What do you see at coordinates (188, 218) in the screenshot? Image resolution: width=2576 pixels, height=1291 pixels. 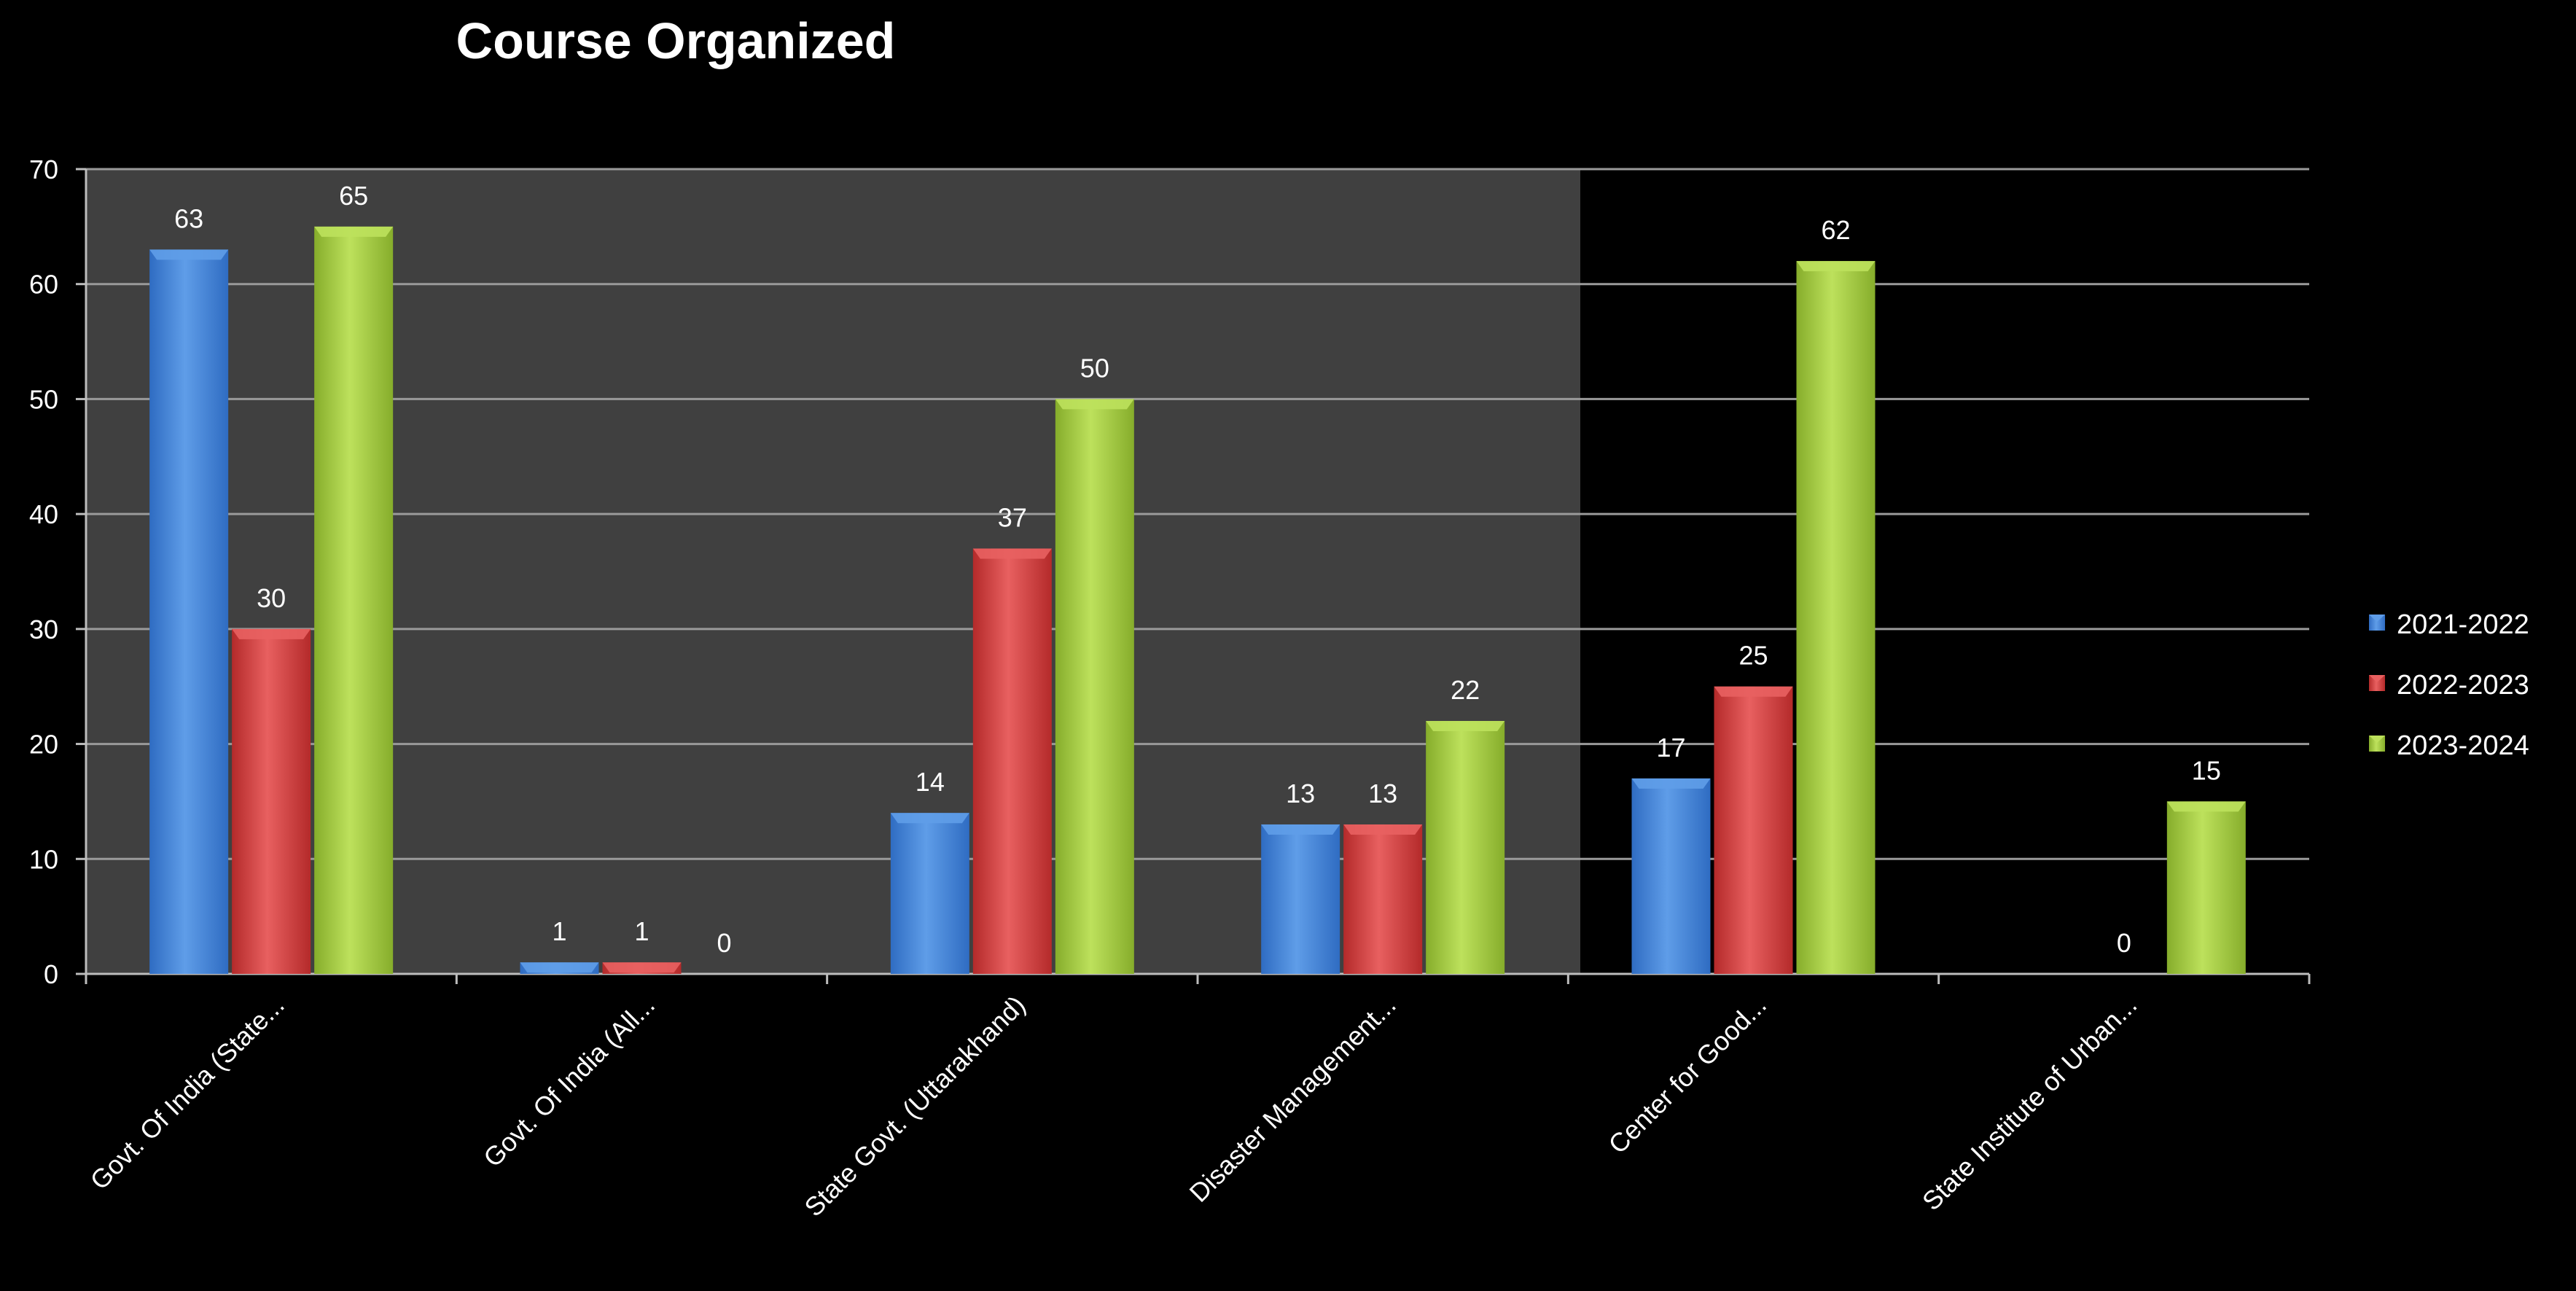 I see `data-label: 63` at bounding box center [188, 218].